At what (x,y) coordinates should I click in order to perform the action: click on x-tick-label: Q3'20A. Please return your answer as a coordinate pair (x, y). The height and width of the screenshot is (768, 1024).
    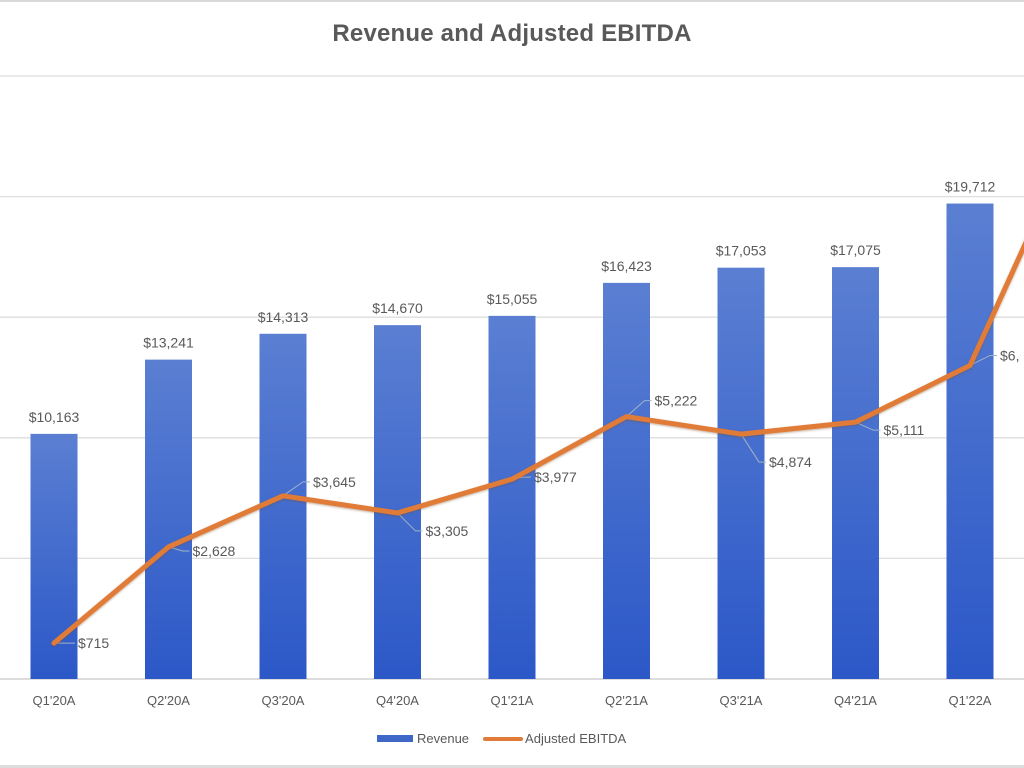
    Looking at the image, I should click on (283, 700).